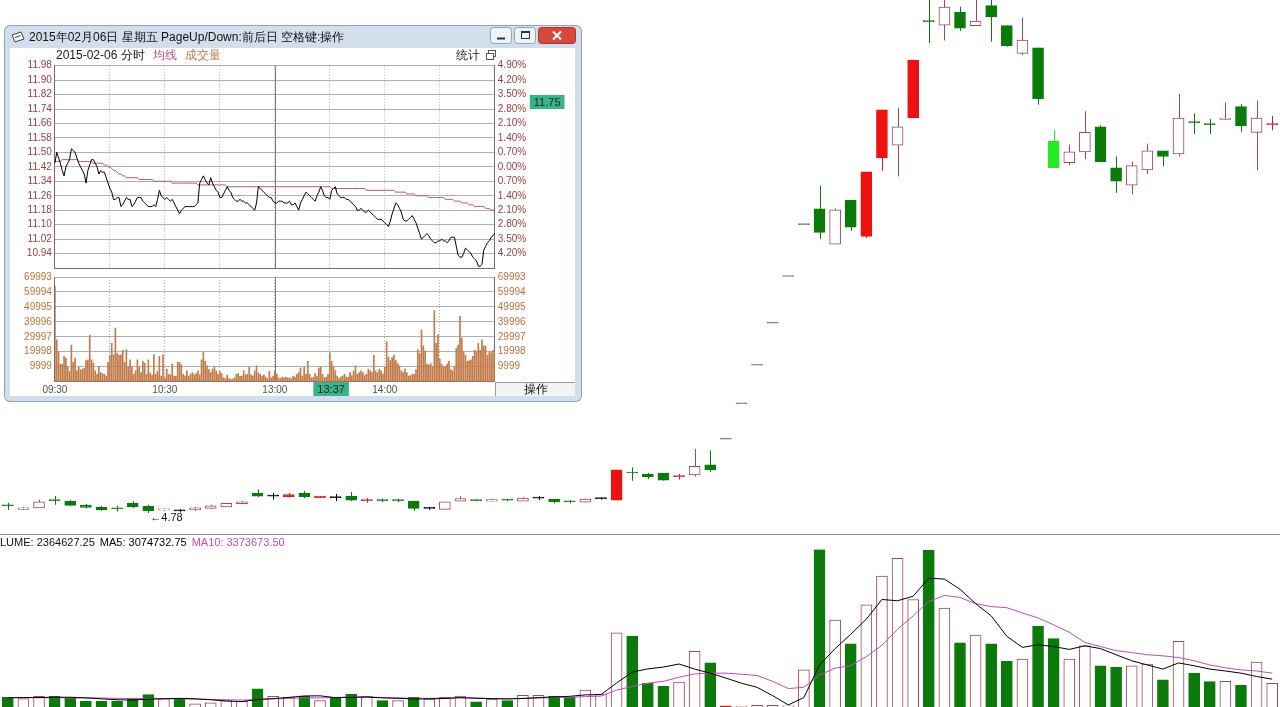  Describe the element at coordinates (40, 79) in the screenshot. I see `y-tick-label: 11.90` at that location.